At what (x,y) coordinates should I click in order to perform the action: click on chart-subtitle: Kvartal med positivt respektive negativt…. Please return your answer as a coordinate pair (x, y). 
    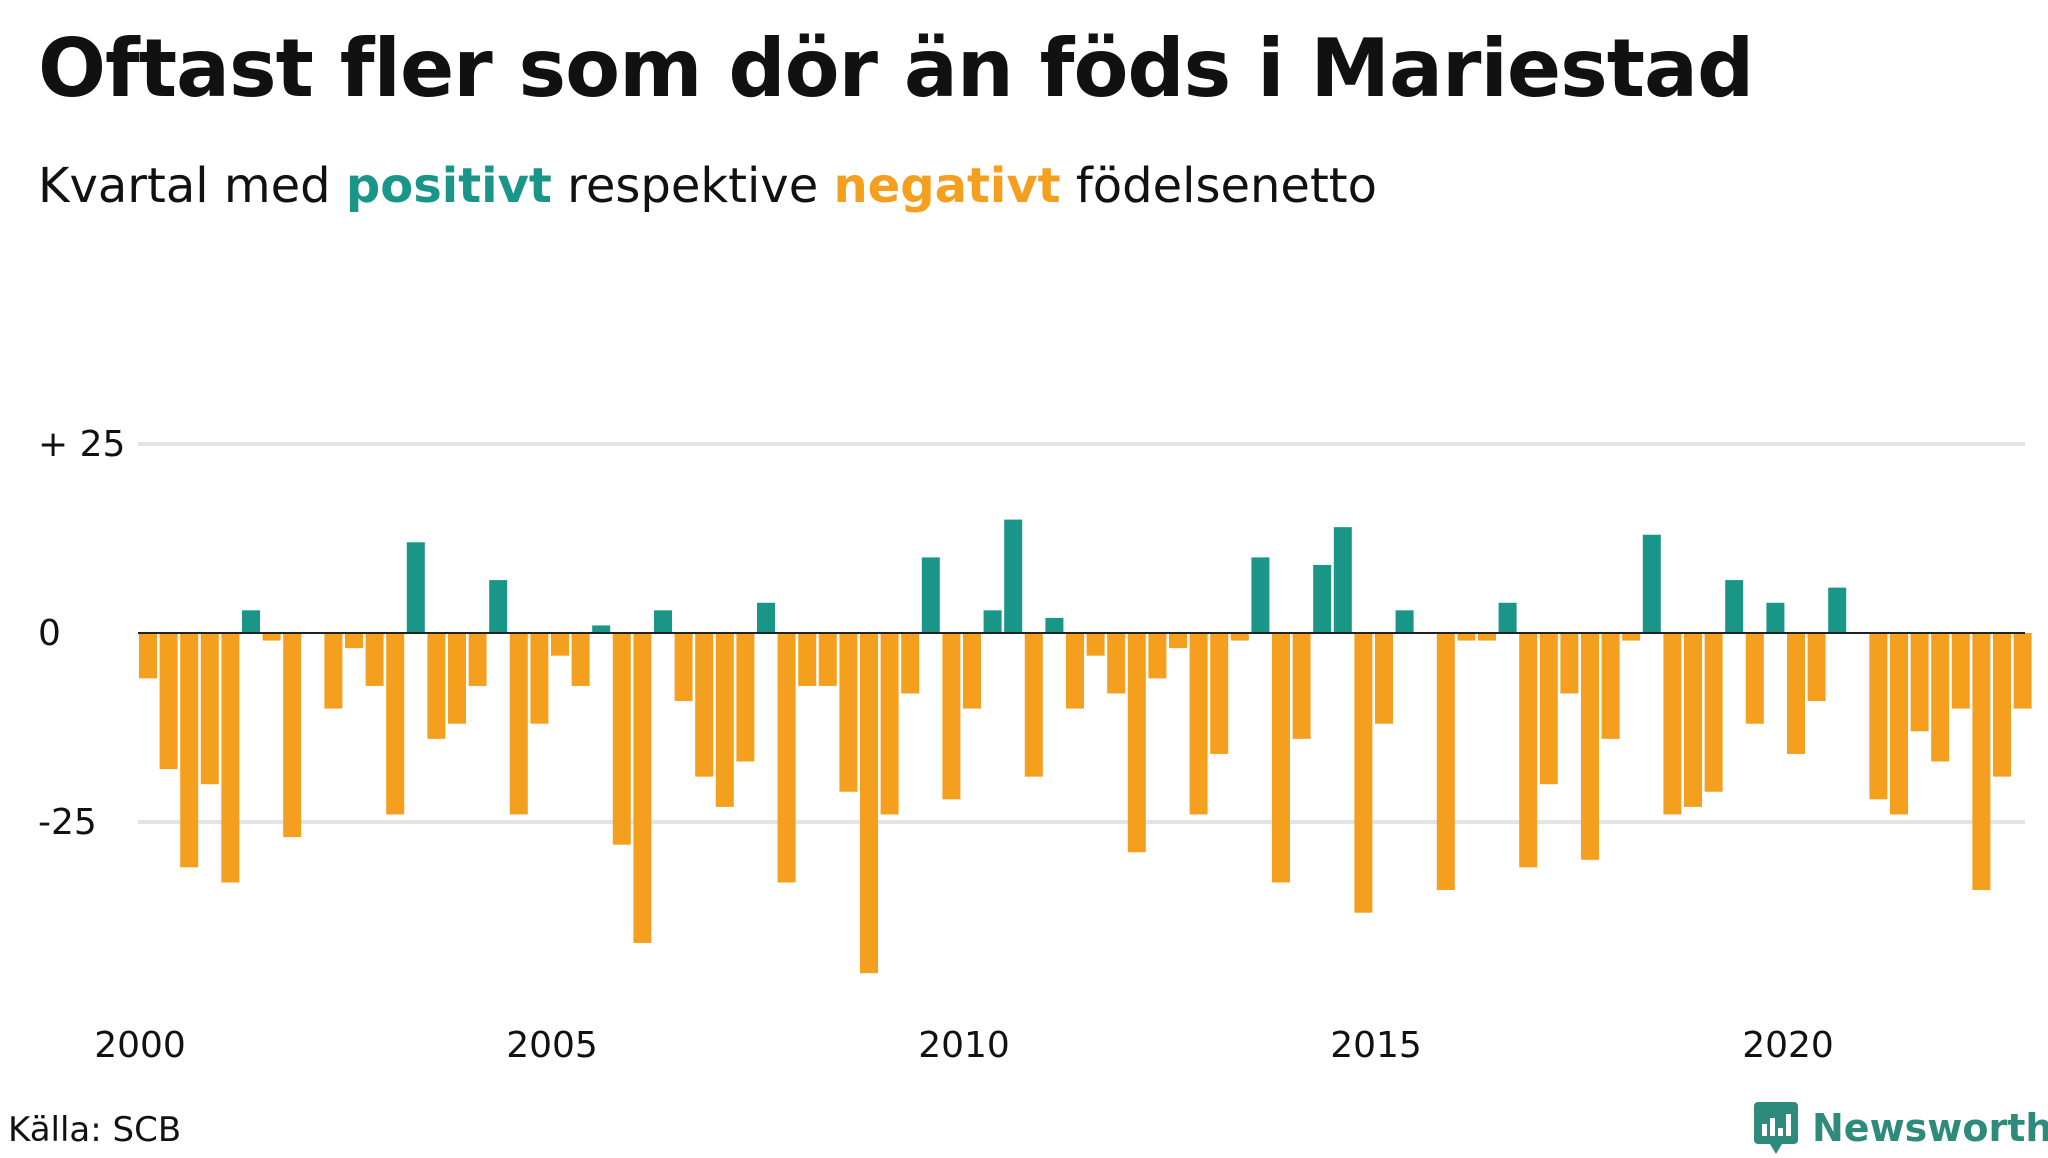
    Looking at the image, I should click on (707, 186).